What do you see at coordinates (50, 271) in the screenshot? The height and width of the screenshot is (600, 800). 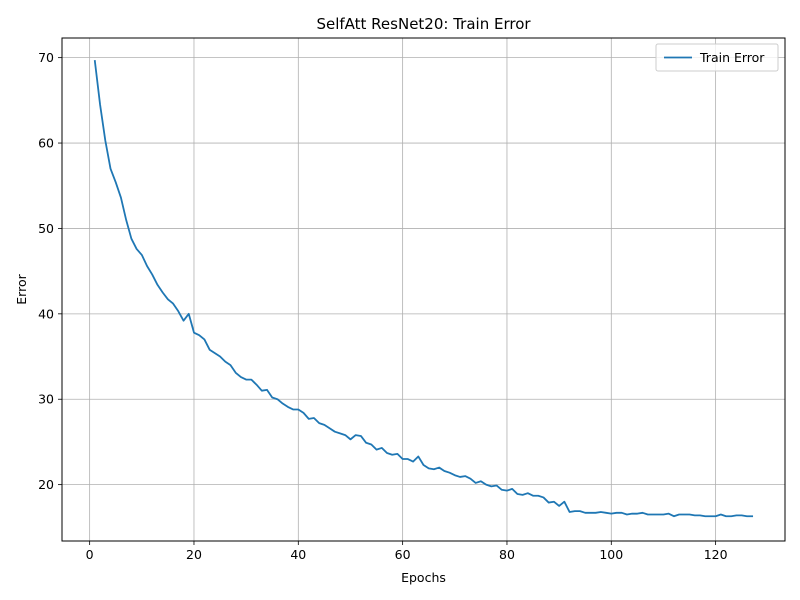 I see `y-axis-ticks: 20 30 40 50 60 70` at bounding box center [50, 271].